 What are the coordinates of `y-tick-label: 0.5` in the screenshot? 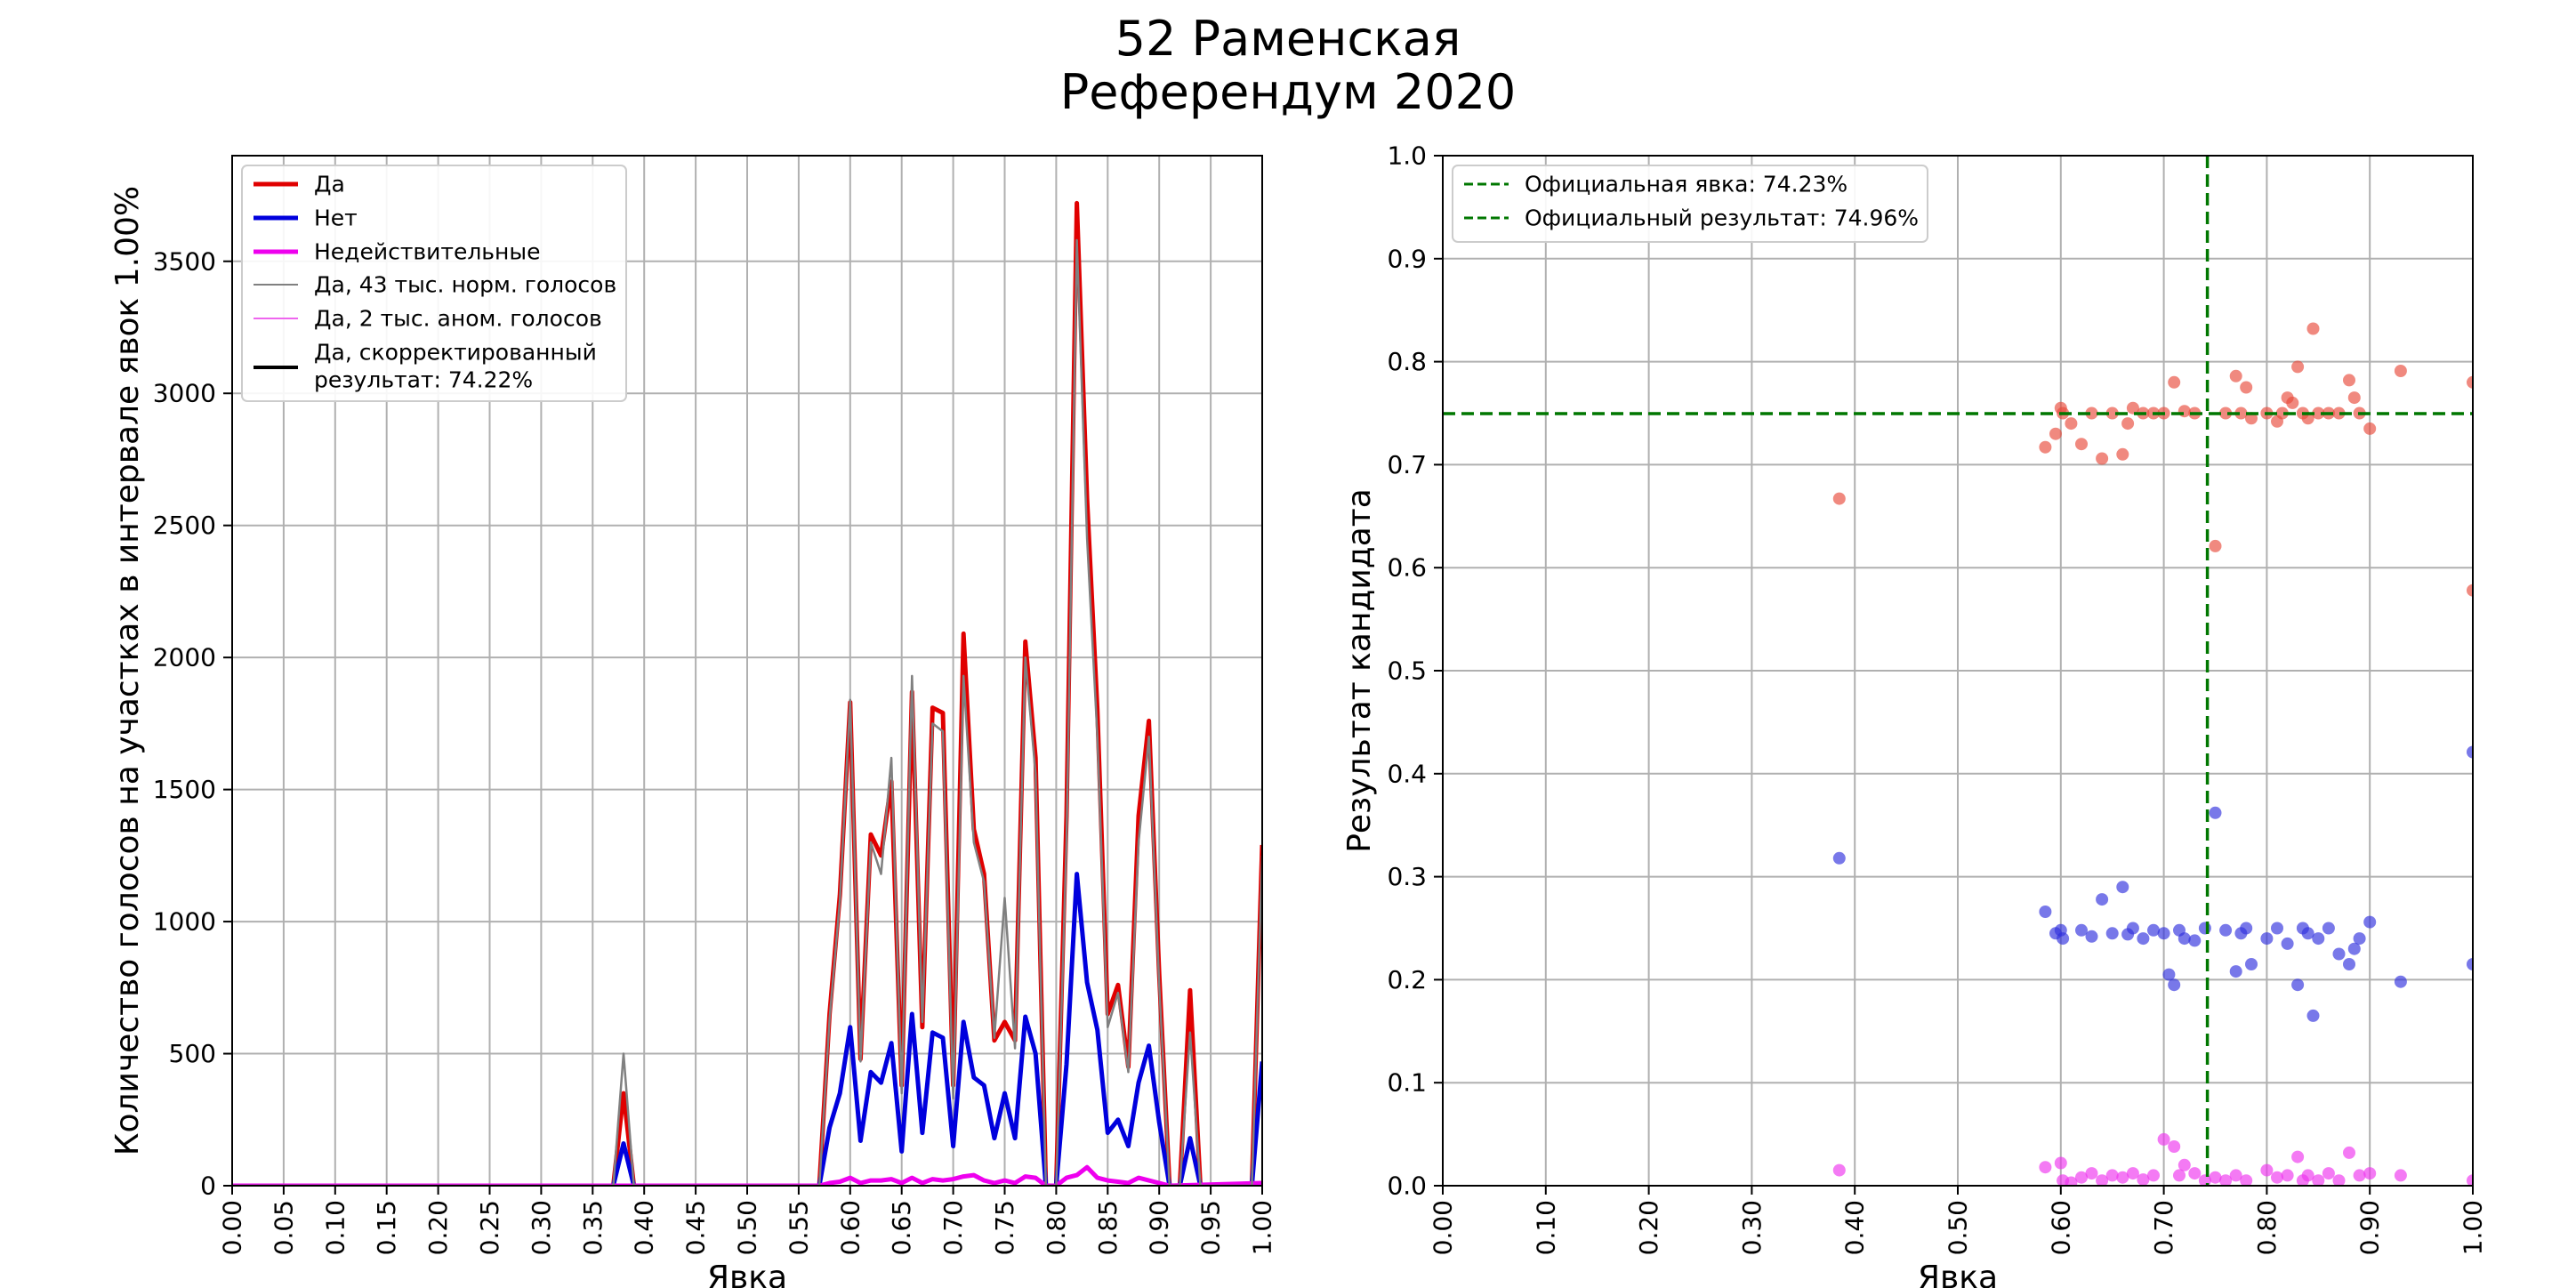 It's located at (1407, 671).